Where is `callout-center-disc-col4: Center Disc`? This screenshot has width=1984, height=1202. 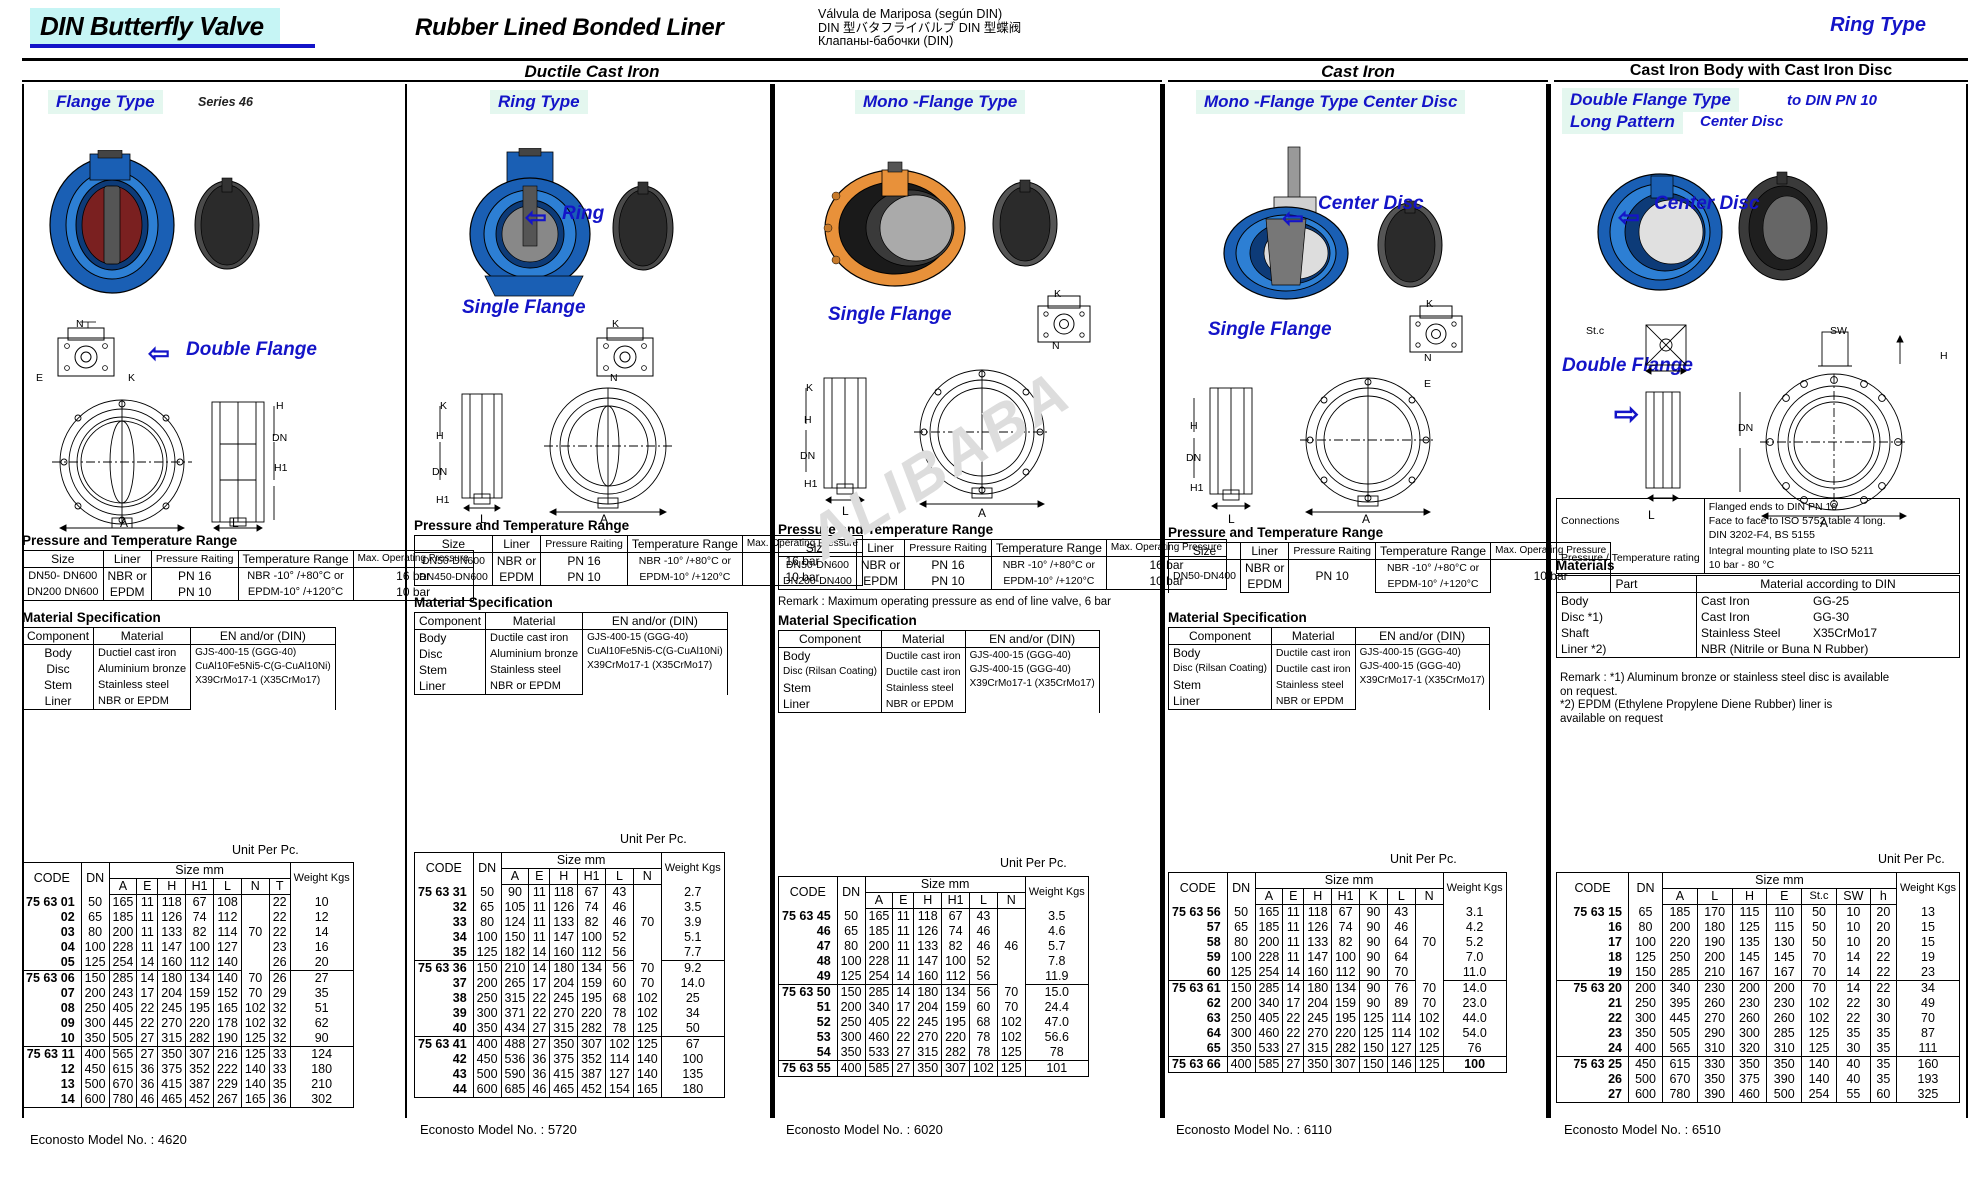
callout-center-disc-col4: Center Disc is located at coordinates (1371, 204).